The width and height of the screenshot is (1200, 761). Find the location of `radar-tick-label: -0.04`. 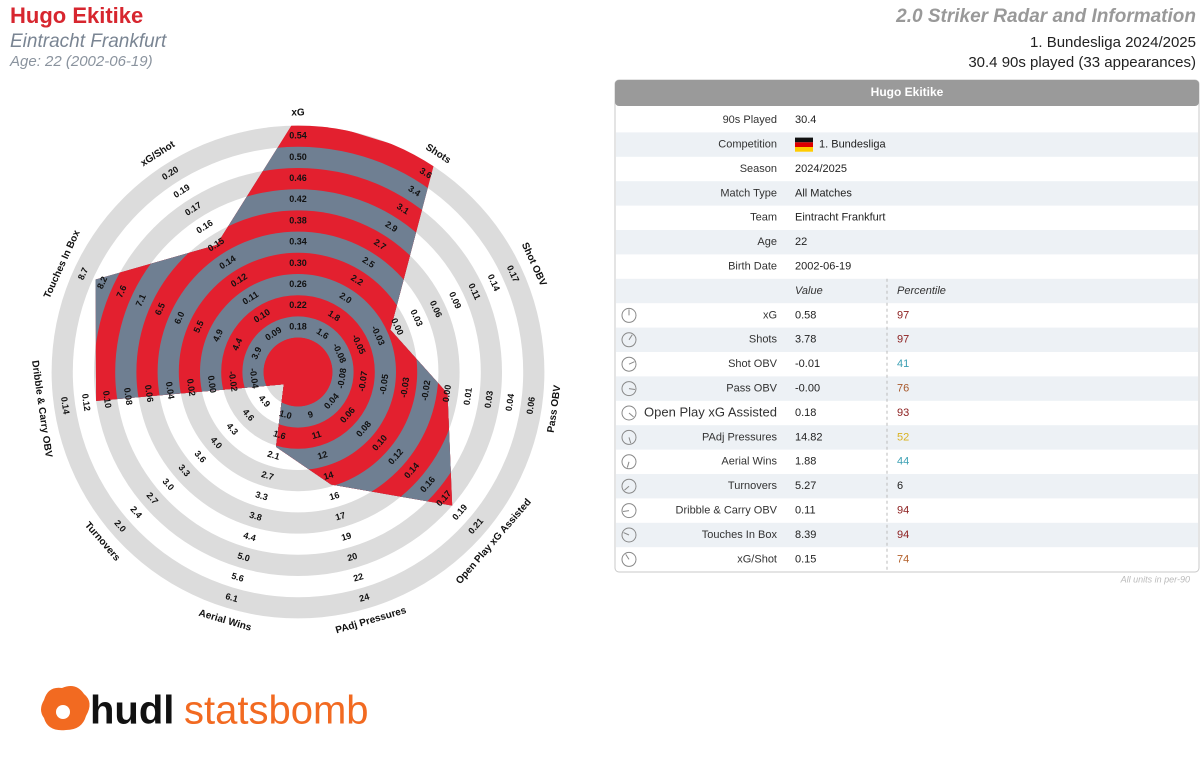

radar-tick-label: -0.04 is located at coordinates (254, 378).